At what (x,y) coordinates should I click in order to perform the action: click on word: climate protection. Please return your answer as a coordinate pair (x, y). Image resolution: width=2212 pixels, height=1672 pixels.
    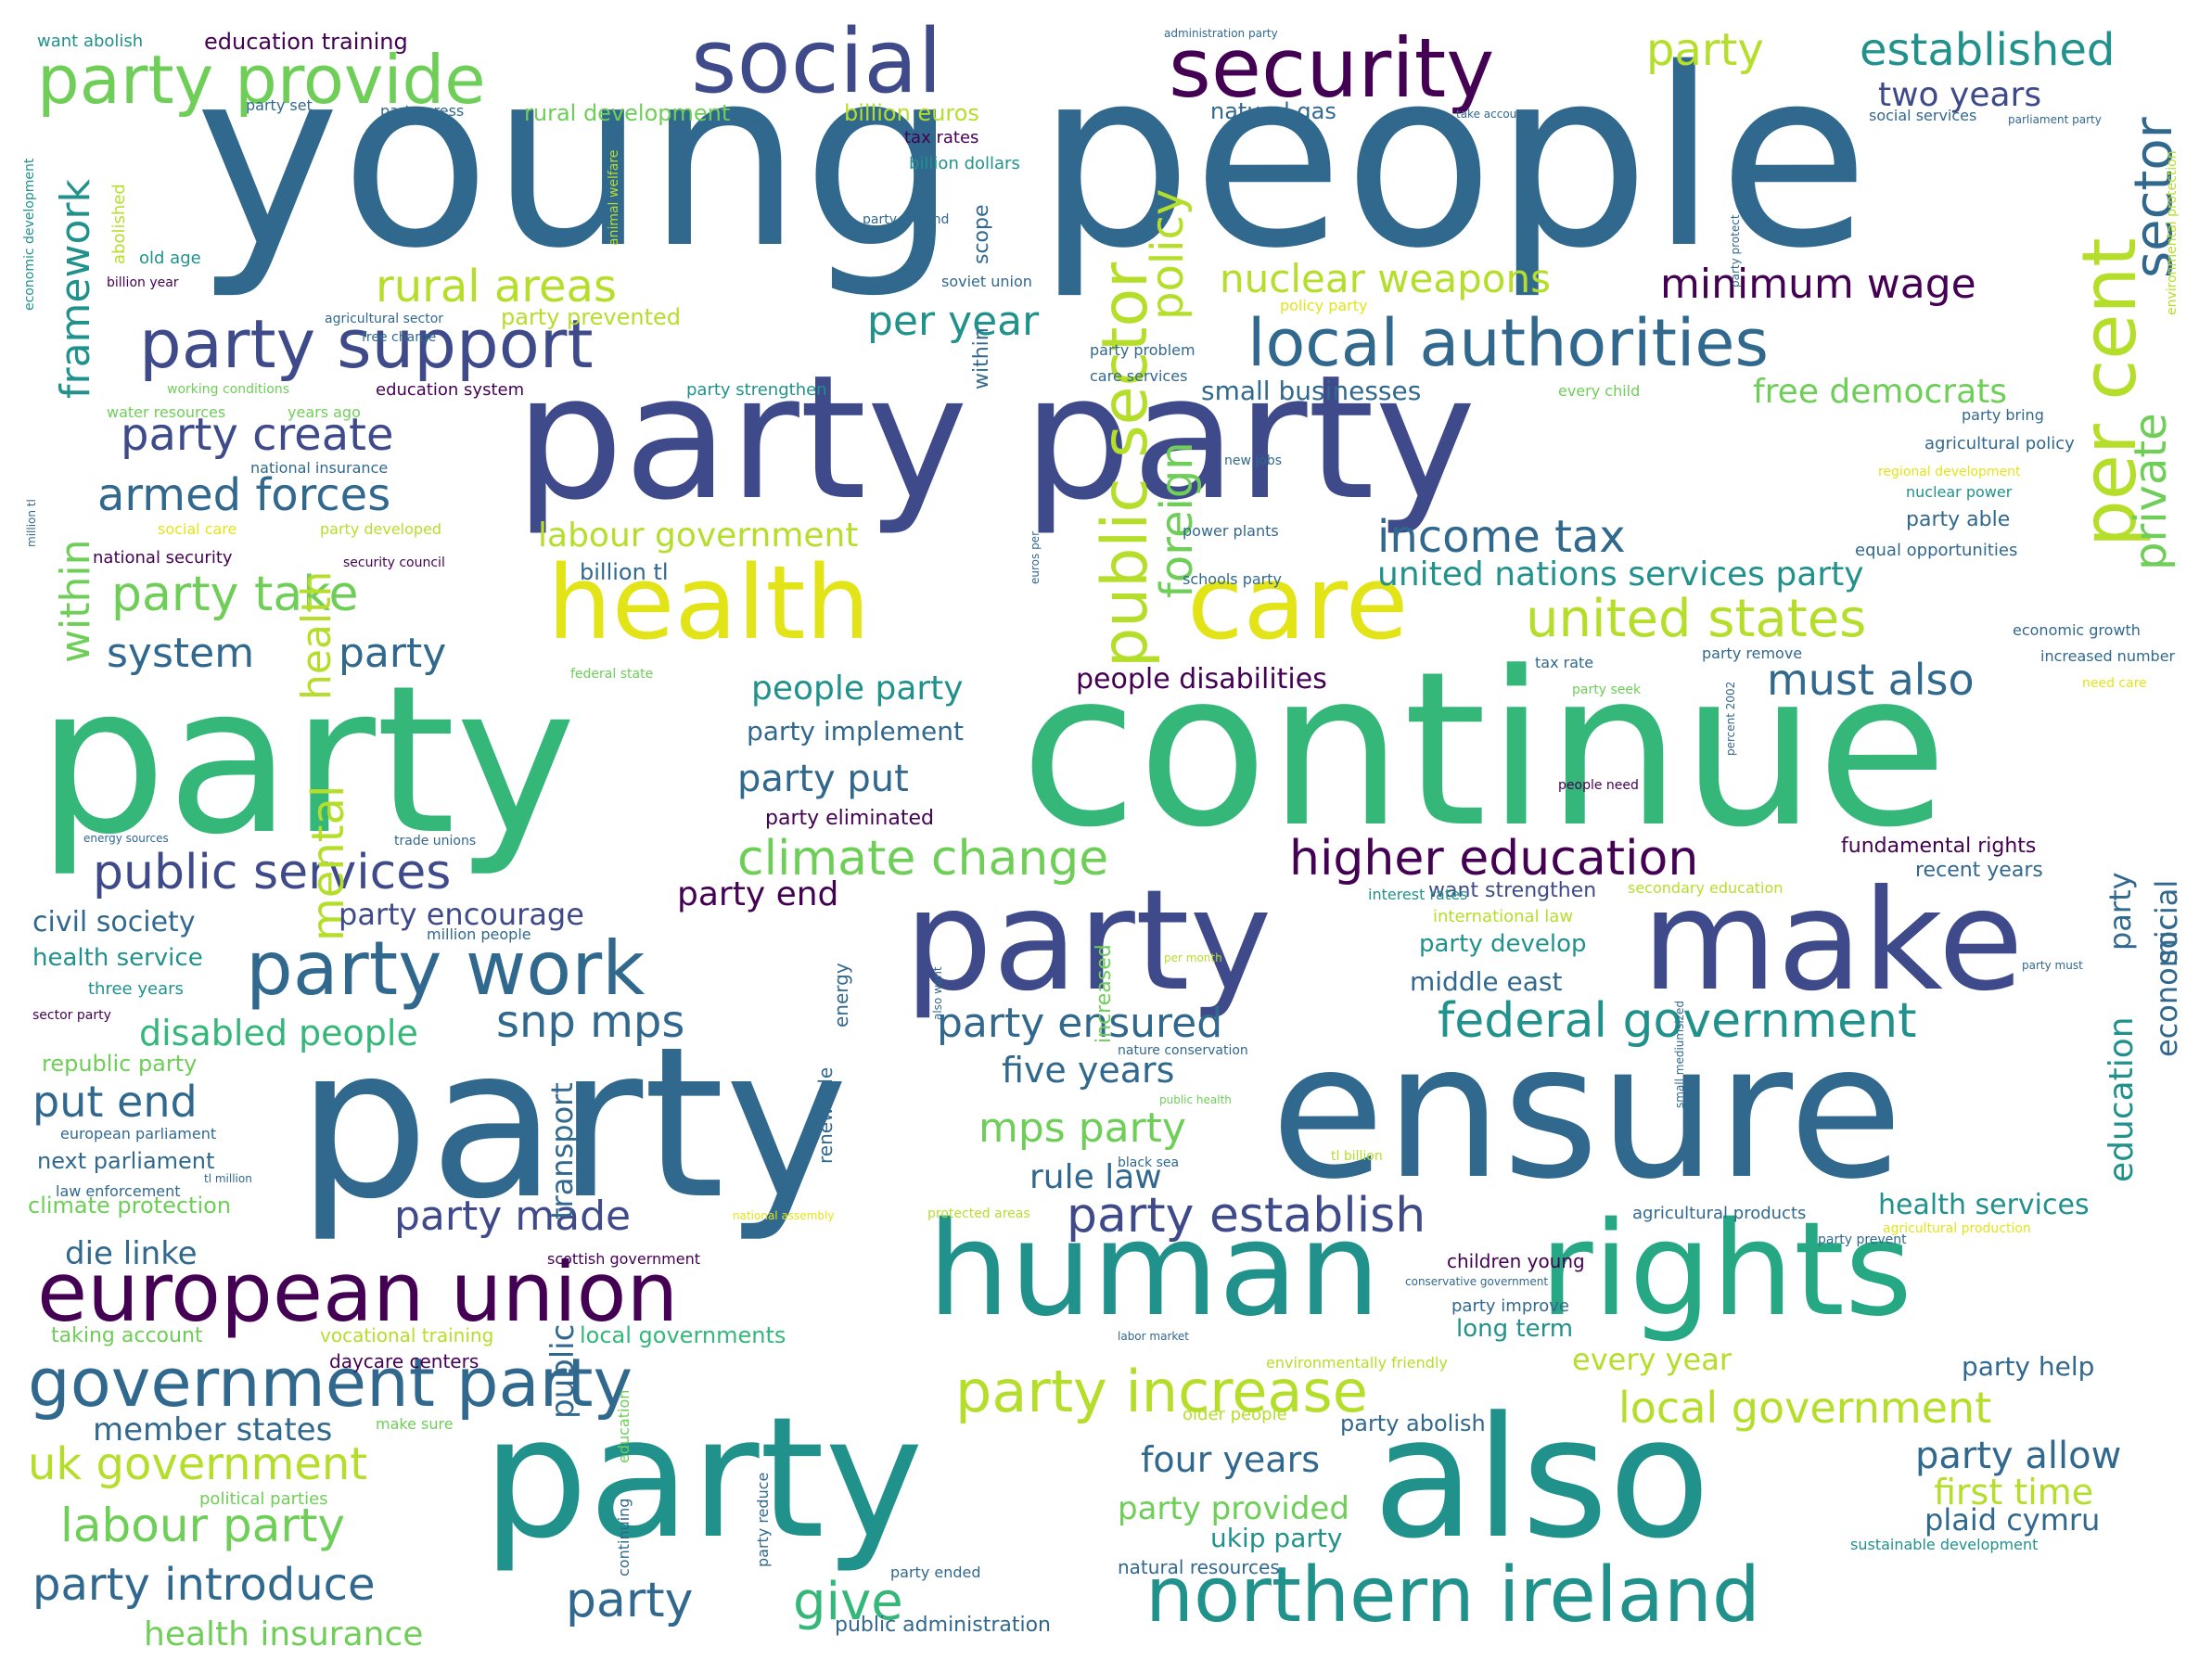
    Looking at the image, I should click on (130, 1206).